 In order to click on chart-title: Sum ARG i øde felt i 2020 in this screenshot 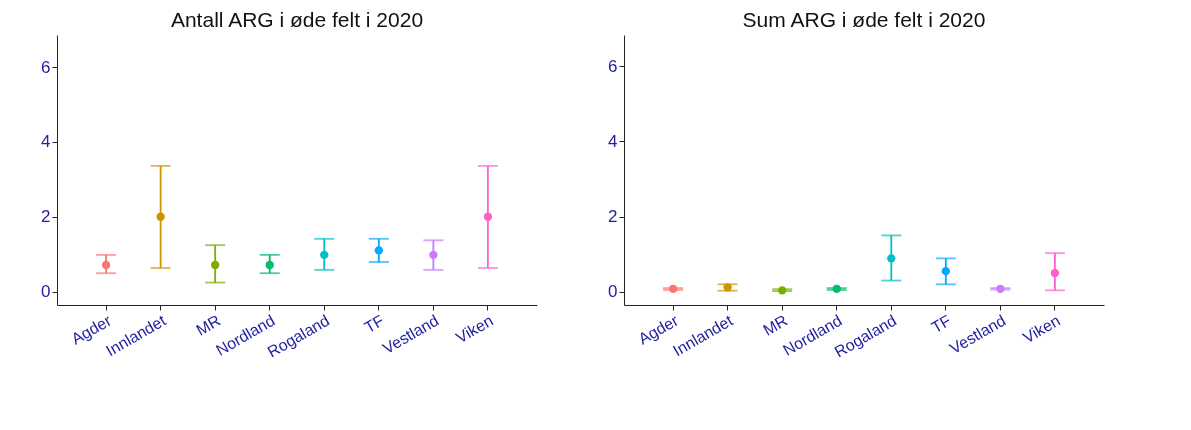, I will do `click(864, 19)`.